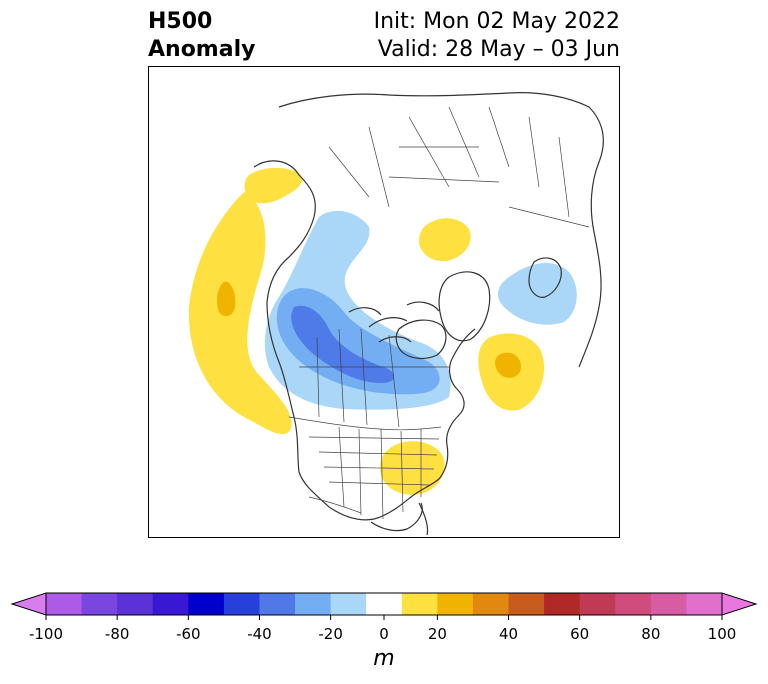 The image size is (768, 684). Describe the element at coordinates (394, 322) in the screenshot. I see `coast-arctic-islands` at that location.